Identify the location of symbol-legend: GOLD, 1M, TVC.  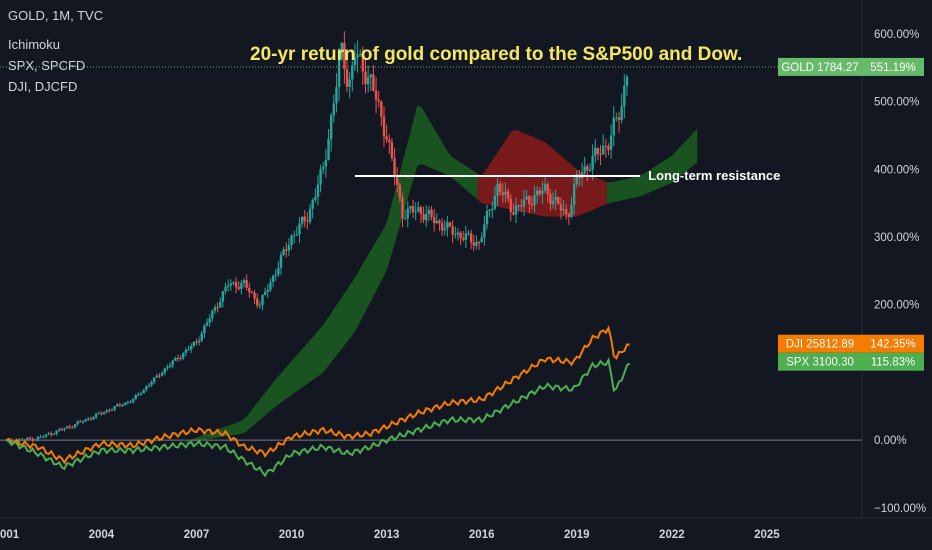
(56, 15).